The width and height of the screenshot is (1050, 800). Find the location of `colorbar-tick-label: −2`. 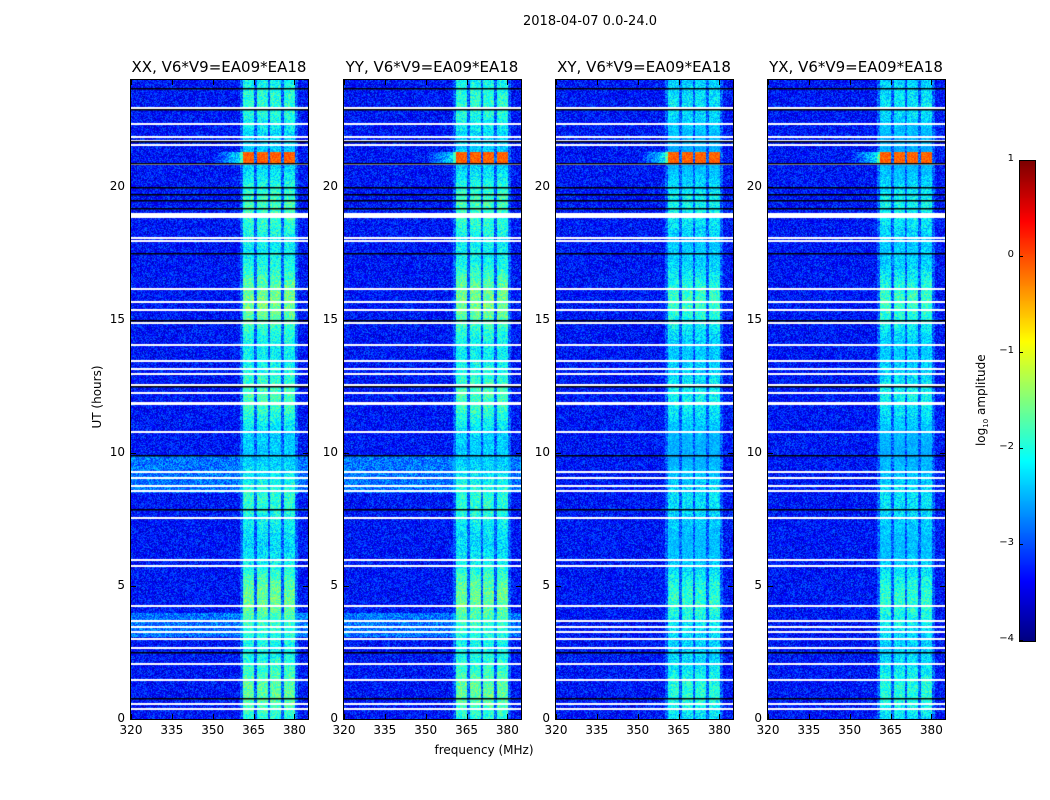

colorbar-tick-label: −2 is located at coordinates (1006, 446).